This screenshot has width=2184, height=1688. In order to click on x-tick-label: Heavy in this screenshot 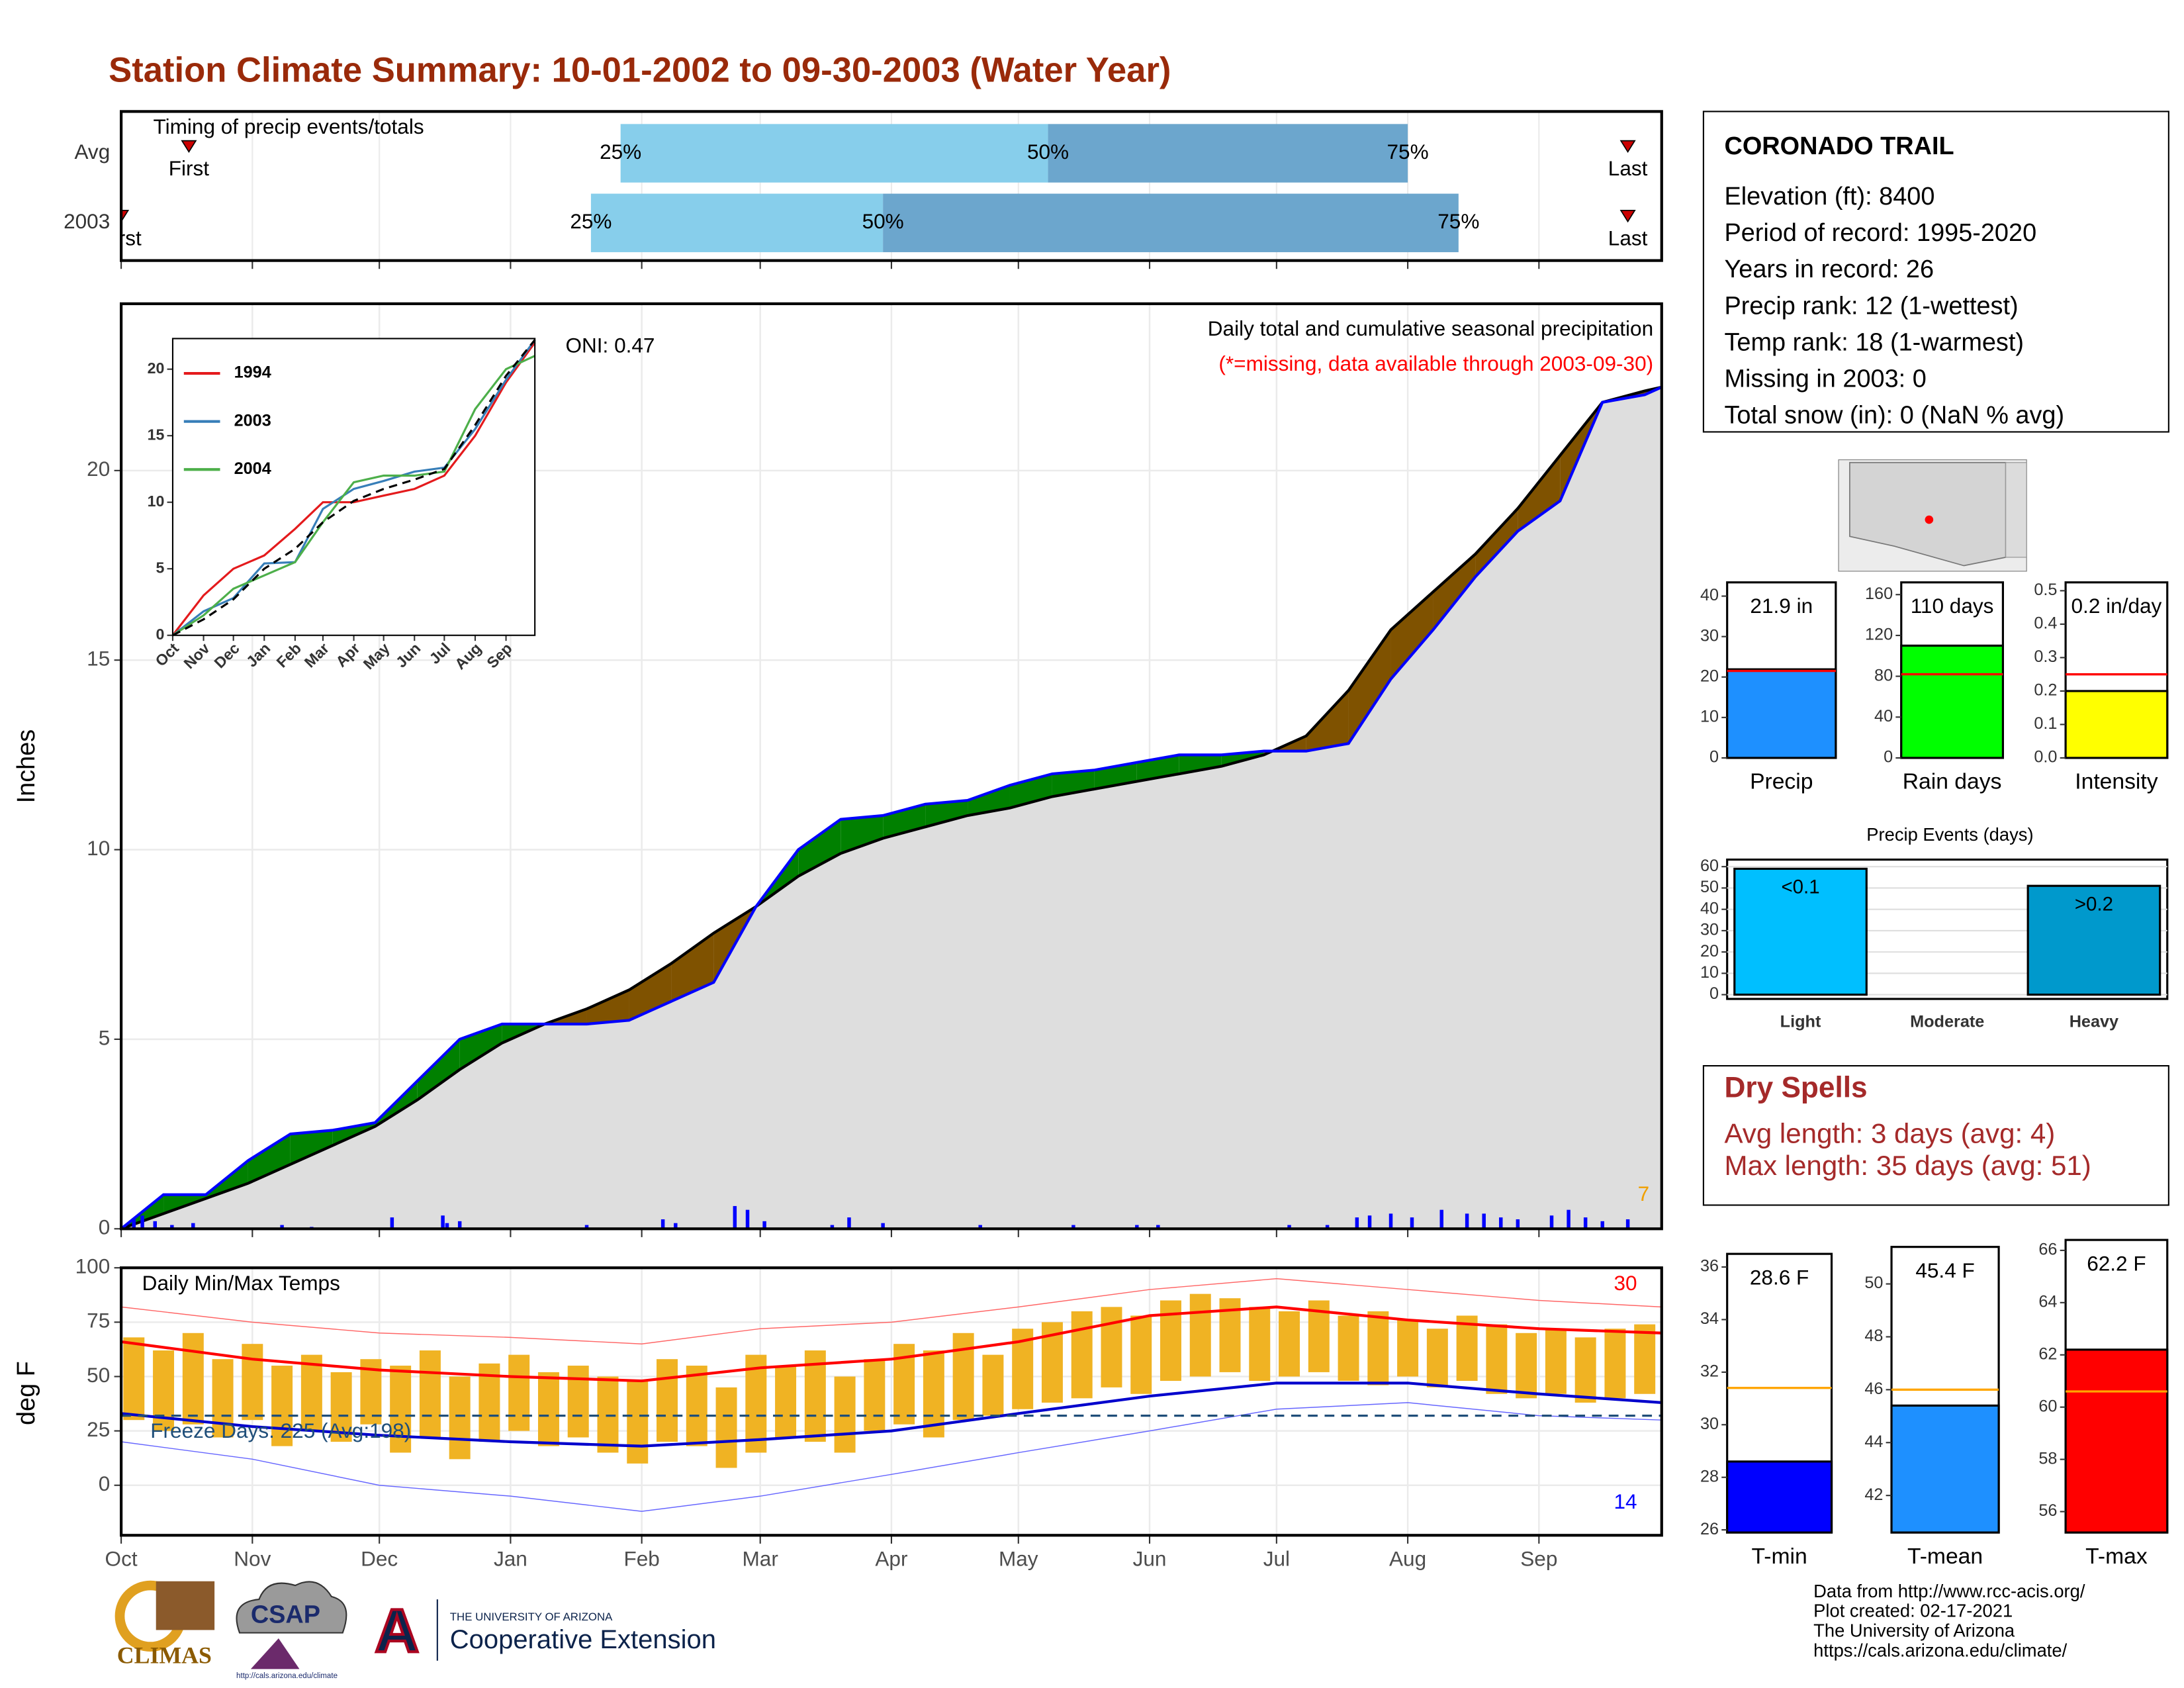, I will do `click(2094, 1021)`.